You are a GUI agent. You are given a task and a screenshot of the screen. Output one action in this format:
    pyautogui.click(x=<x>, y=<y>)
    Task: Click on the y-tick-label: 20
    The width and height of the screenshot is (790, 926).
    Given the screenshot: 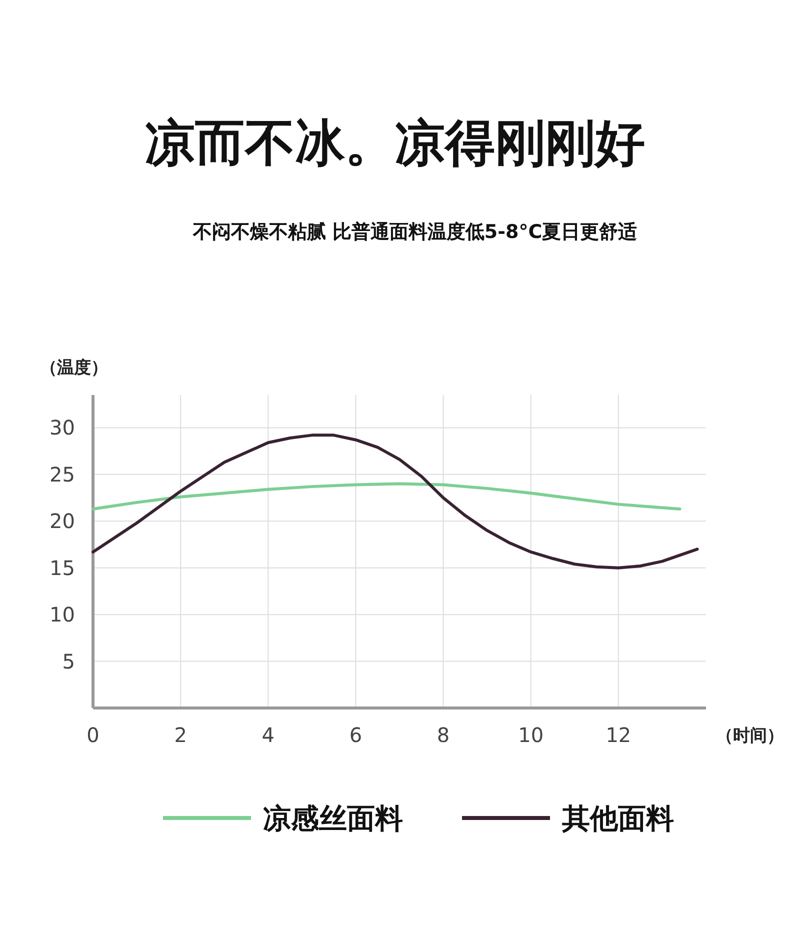 What is the action you would take?
    pyautogui.click(x=62, y=521)
    